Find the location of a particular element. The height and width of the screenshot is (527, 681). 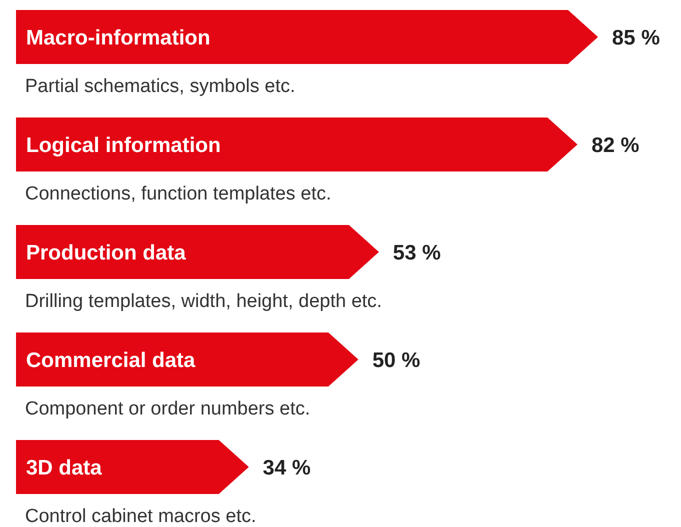

annotation: Control cabinet macros etc. is located at coordinates (140, 516).